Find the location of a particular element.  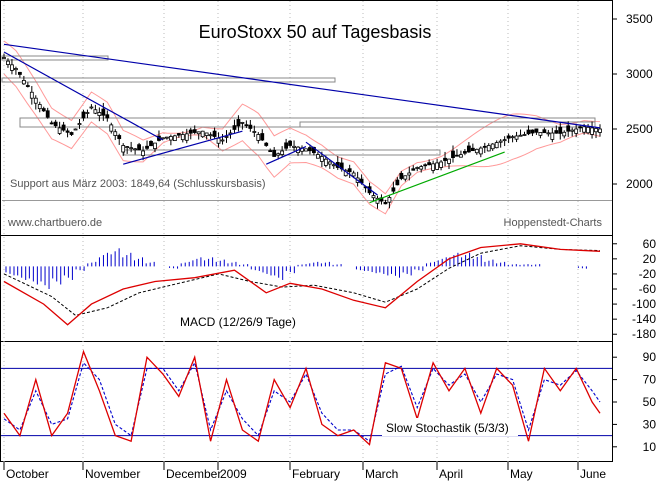

stoch-tick-label: 90 is located at coordinates (650, 357).